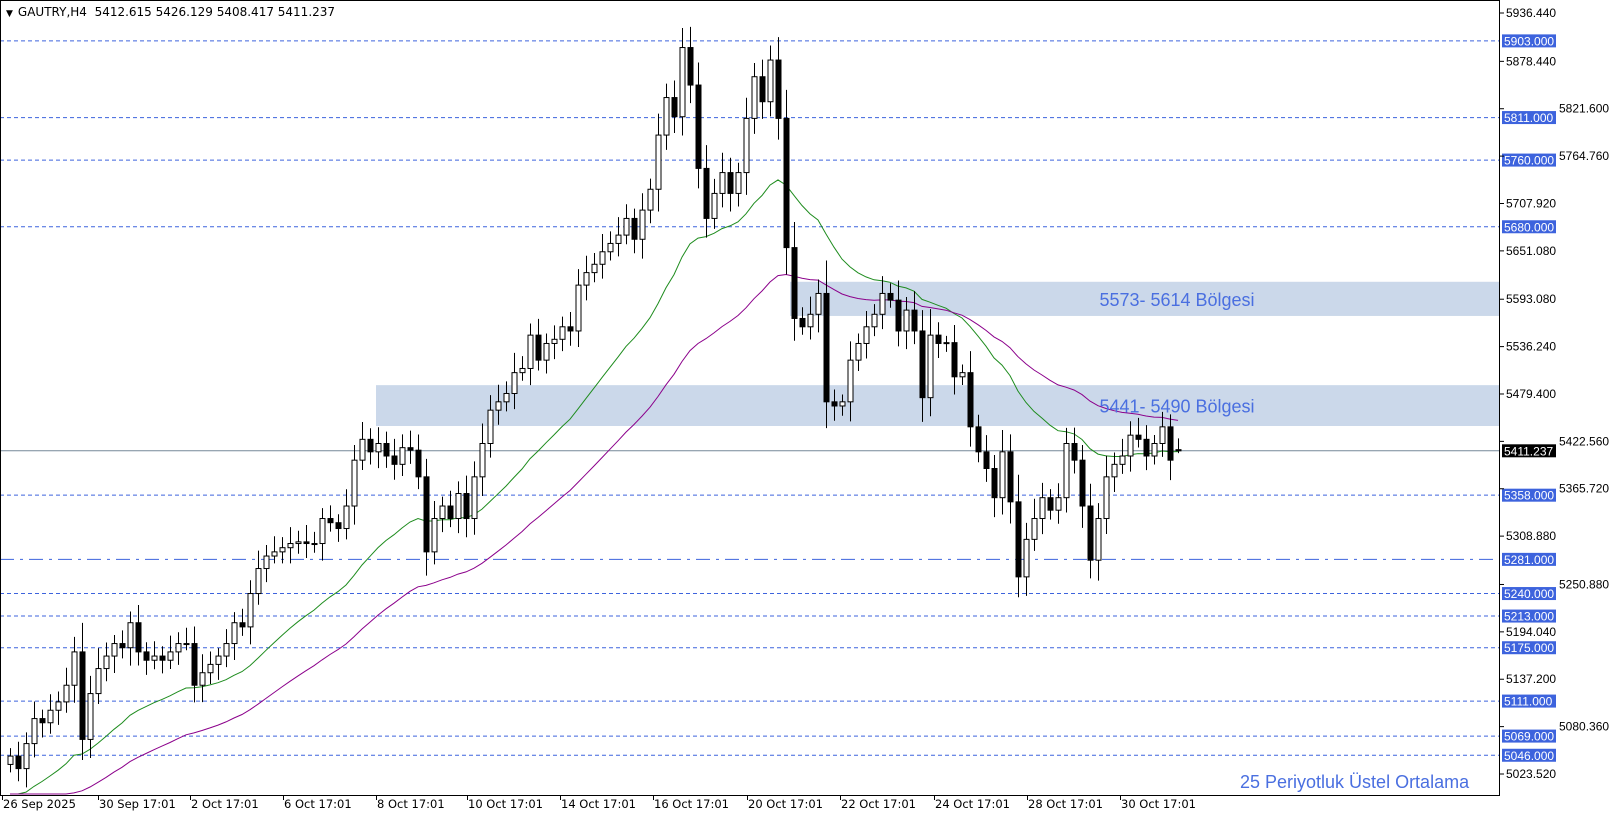  Describe the element at coordinates (691, 804) in the screenshot. I see `x-tick-label: 16 Oct 17:01` at that location.